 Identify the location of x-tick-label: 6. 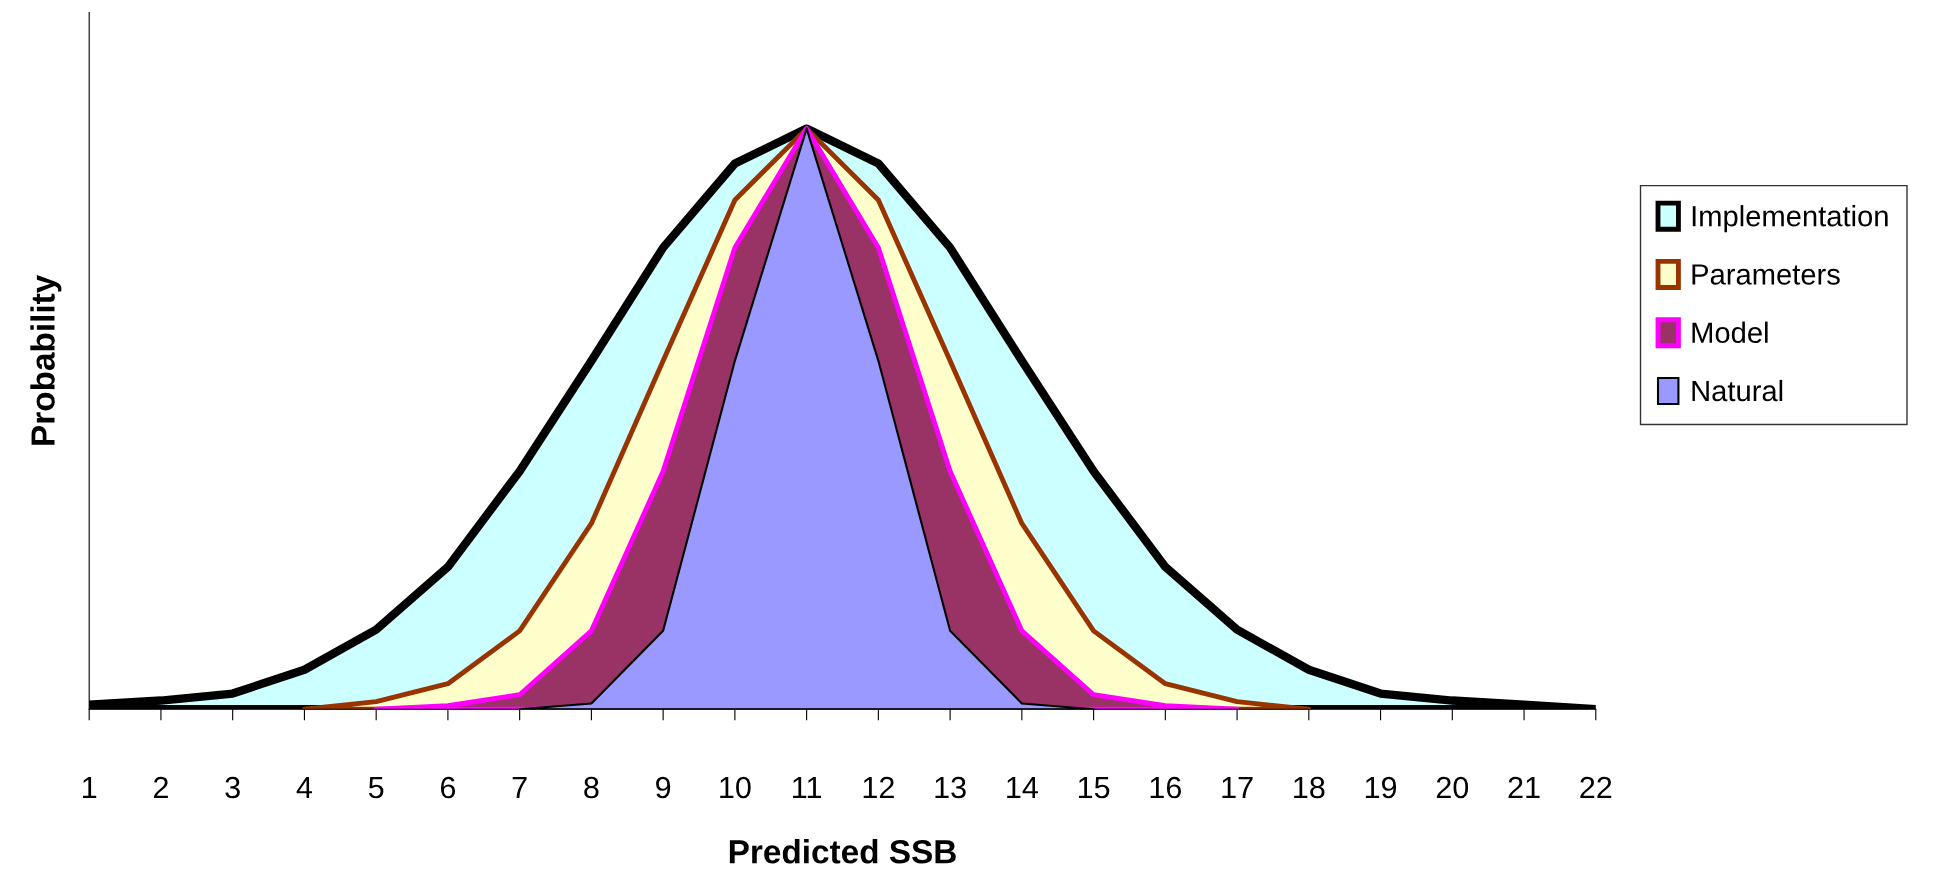
(448, 787).